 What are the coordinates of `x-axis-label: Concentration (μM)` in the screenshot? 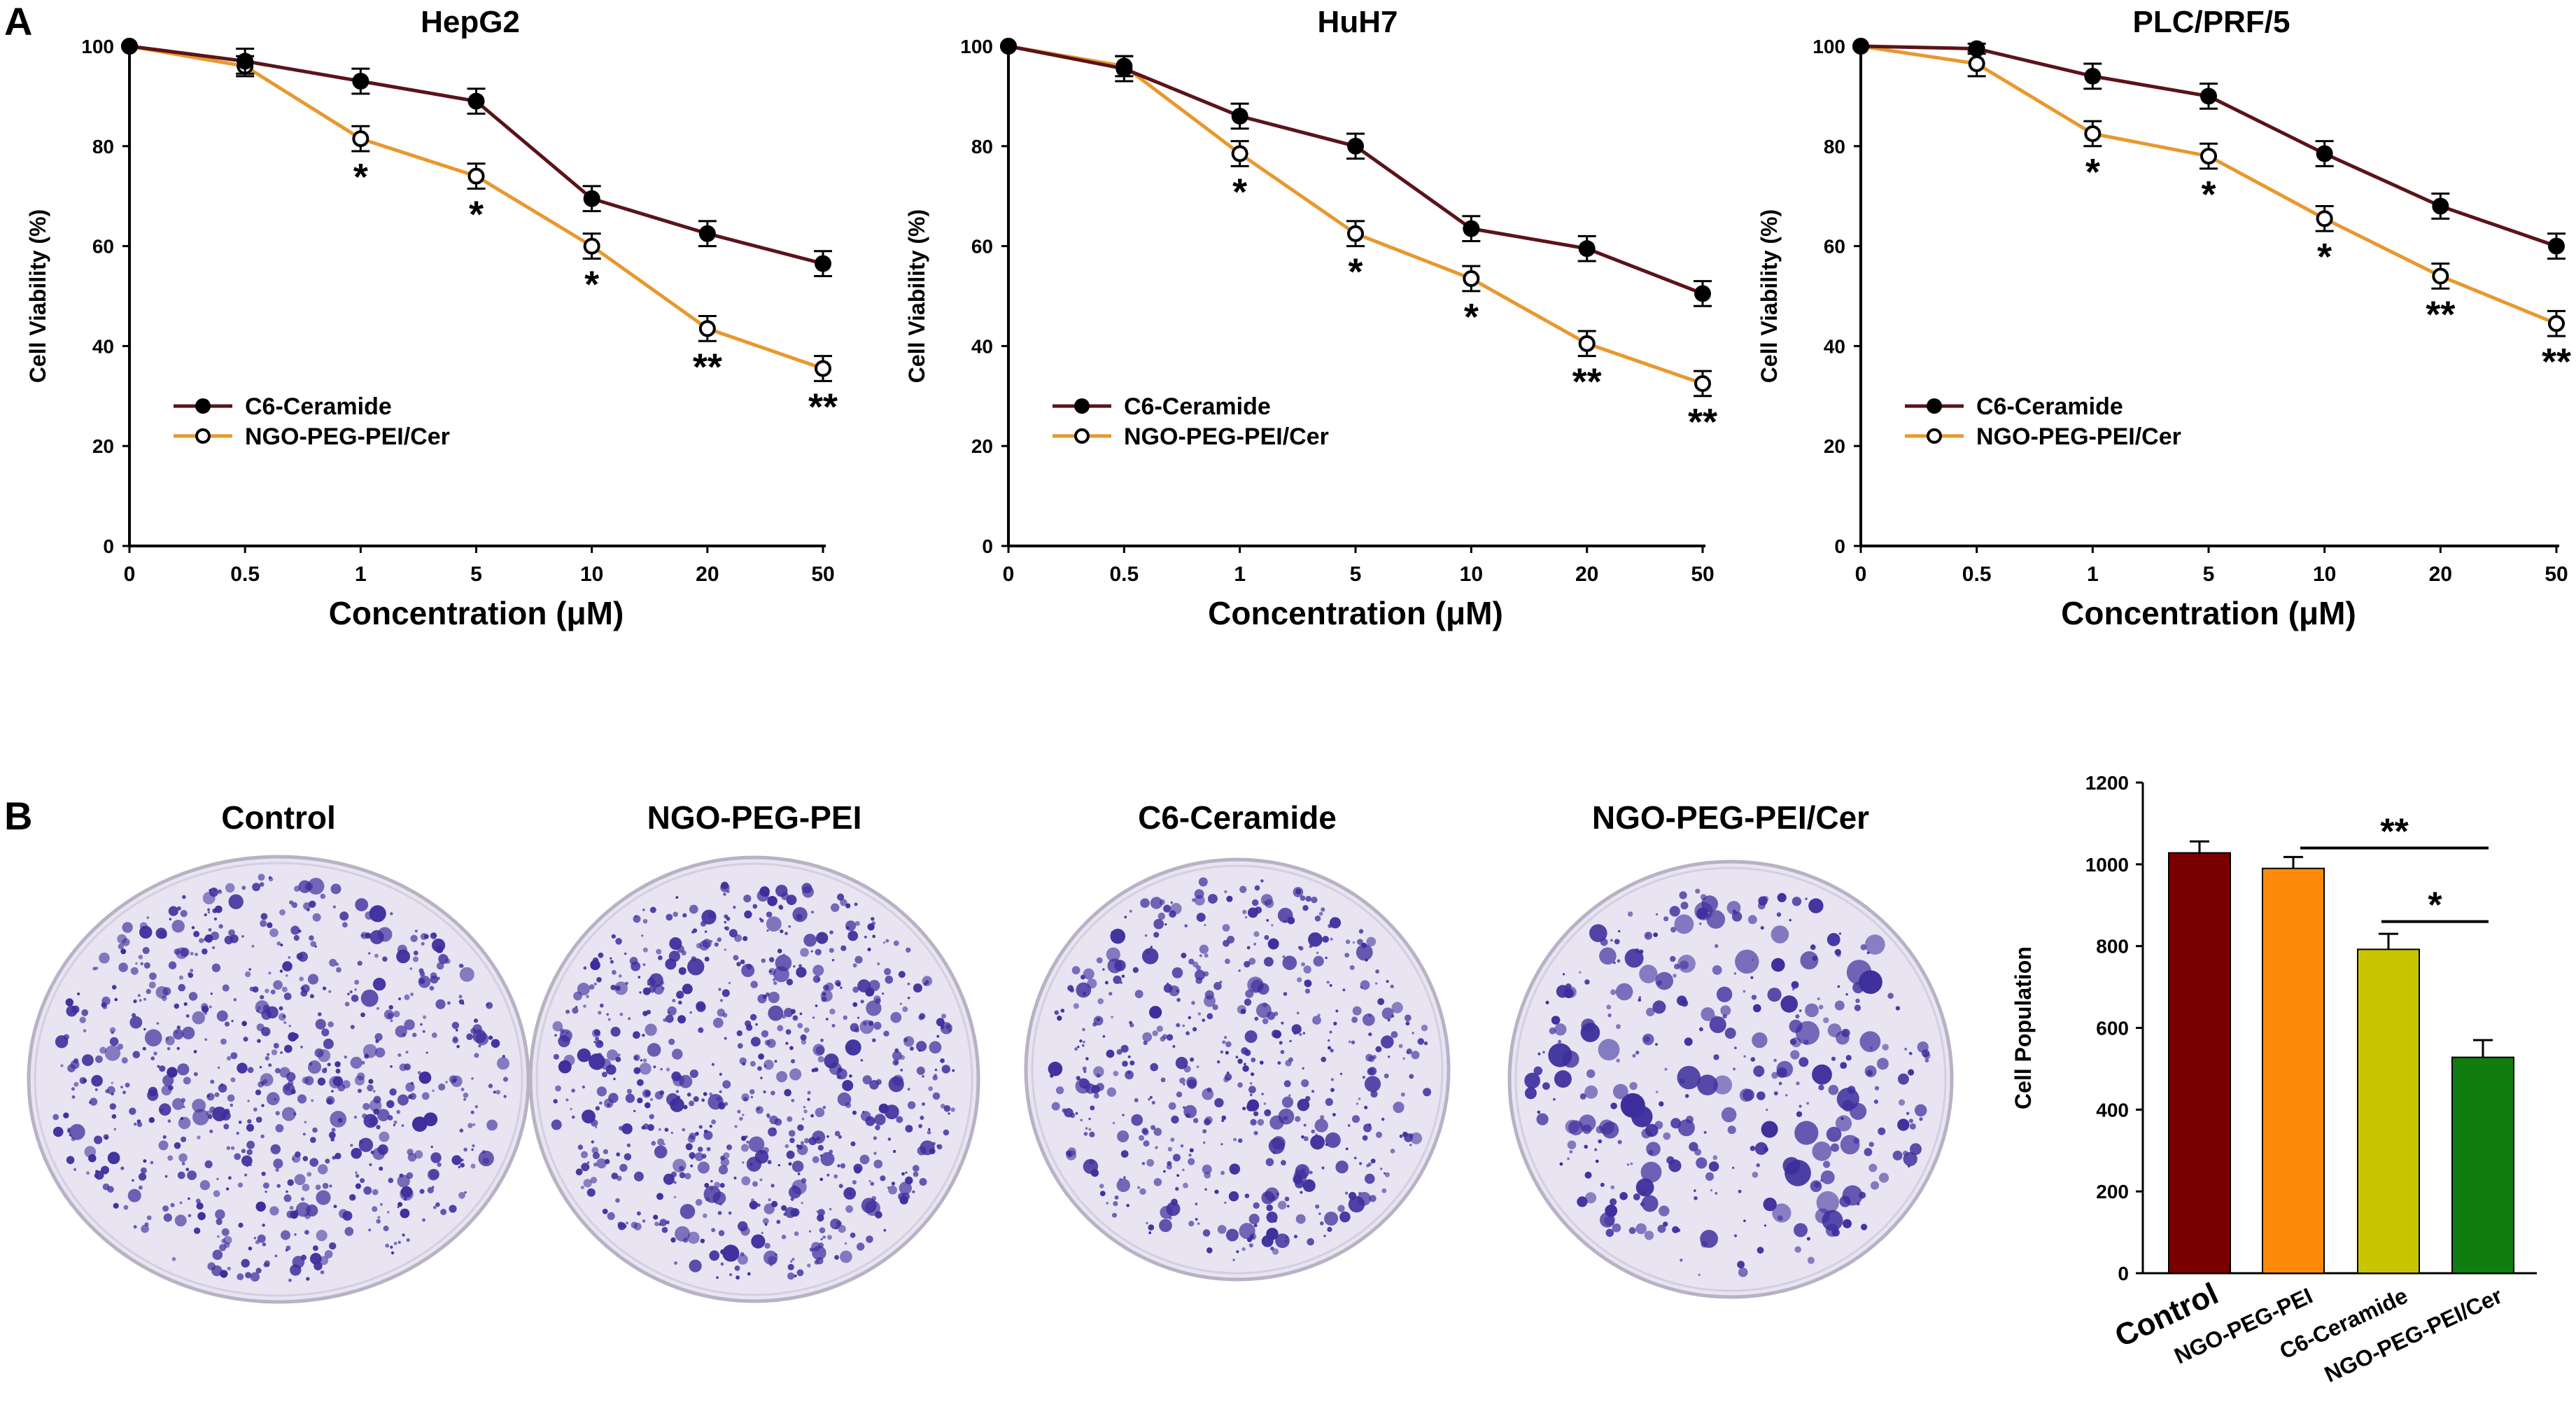 It's located at (476, 613).